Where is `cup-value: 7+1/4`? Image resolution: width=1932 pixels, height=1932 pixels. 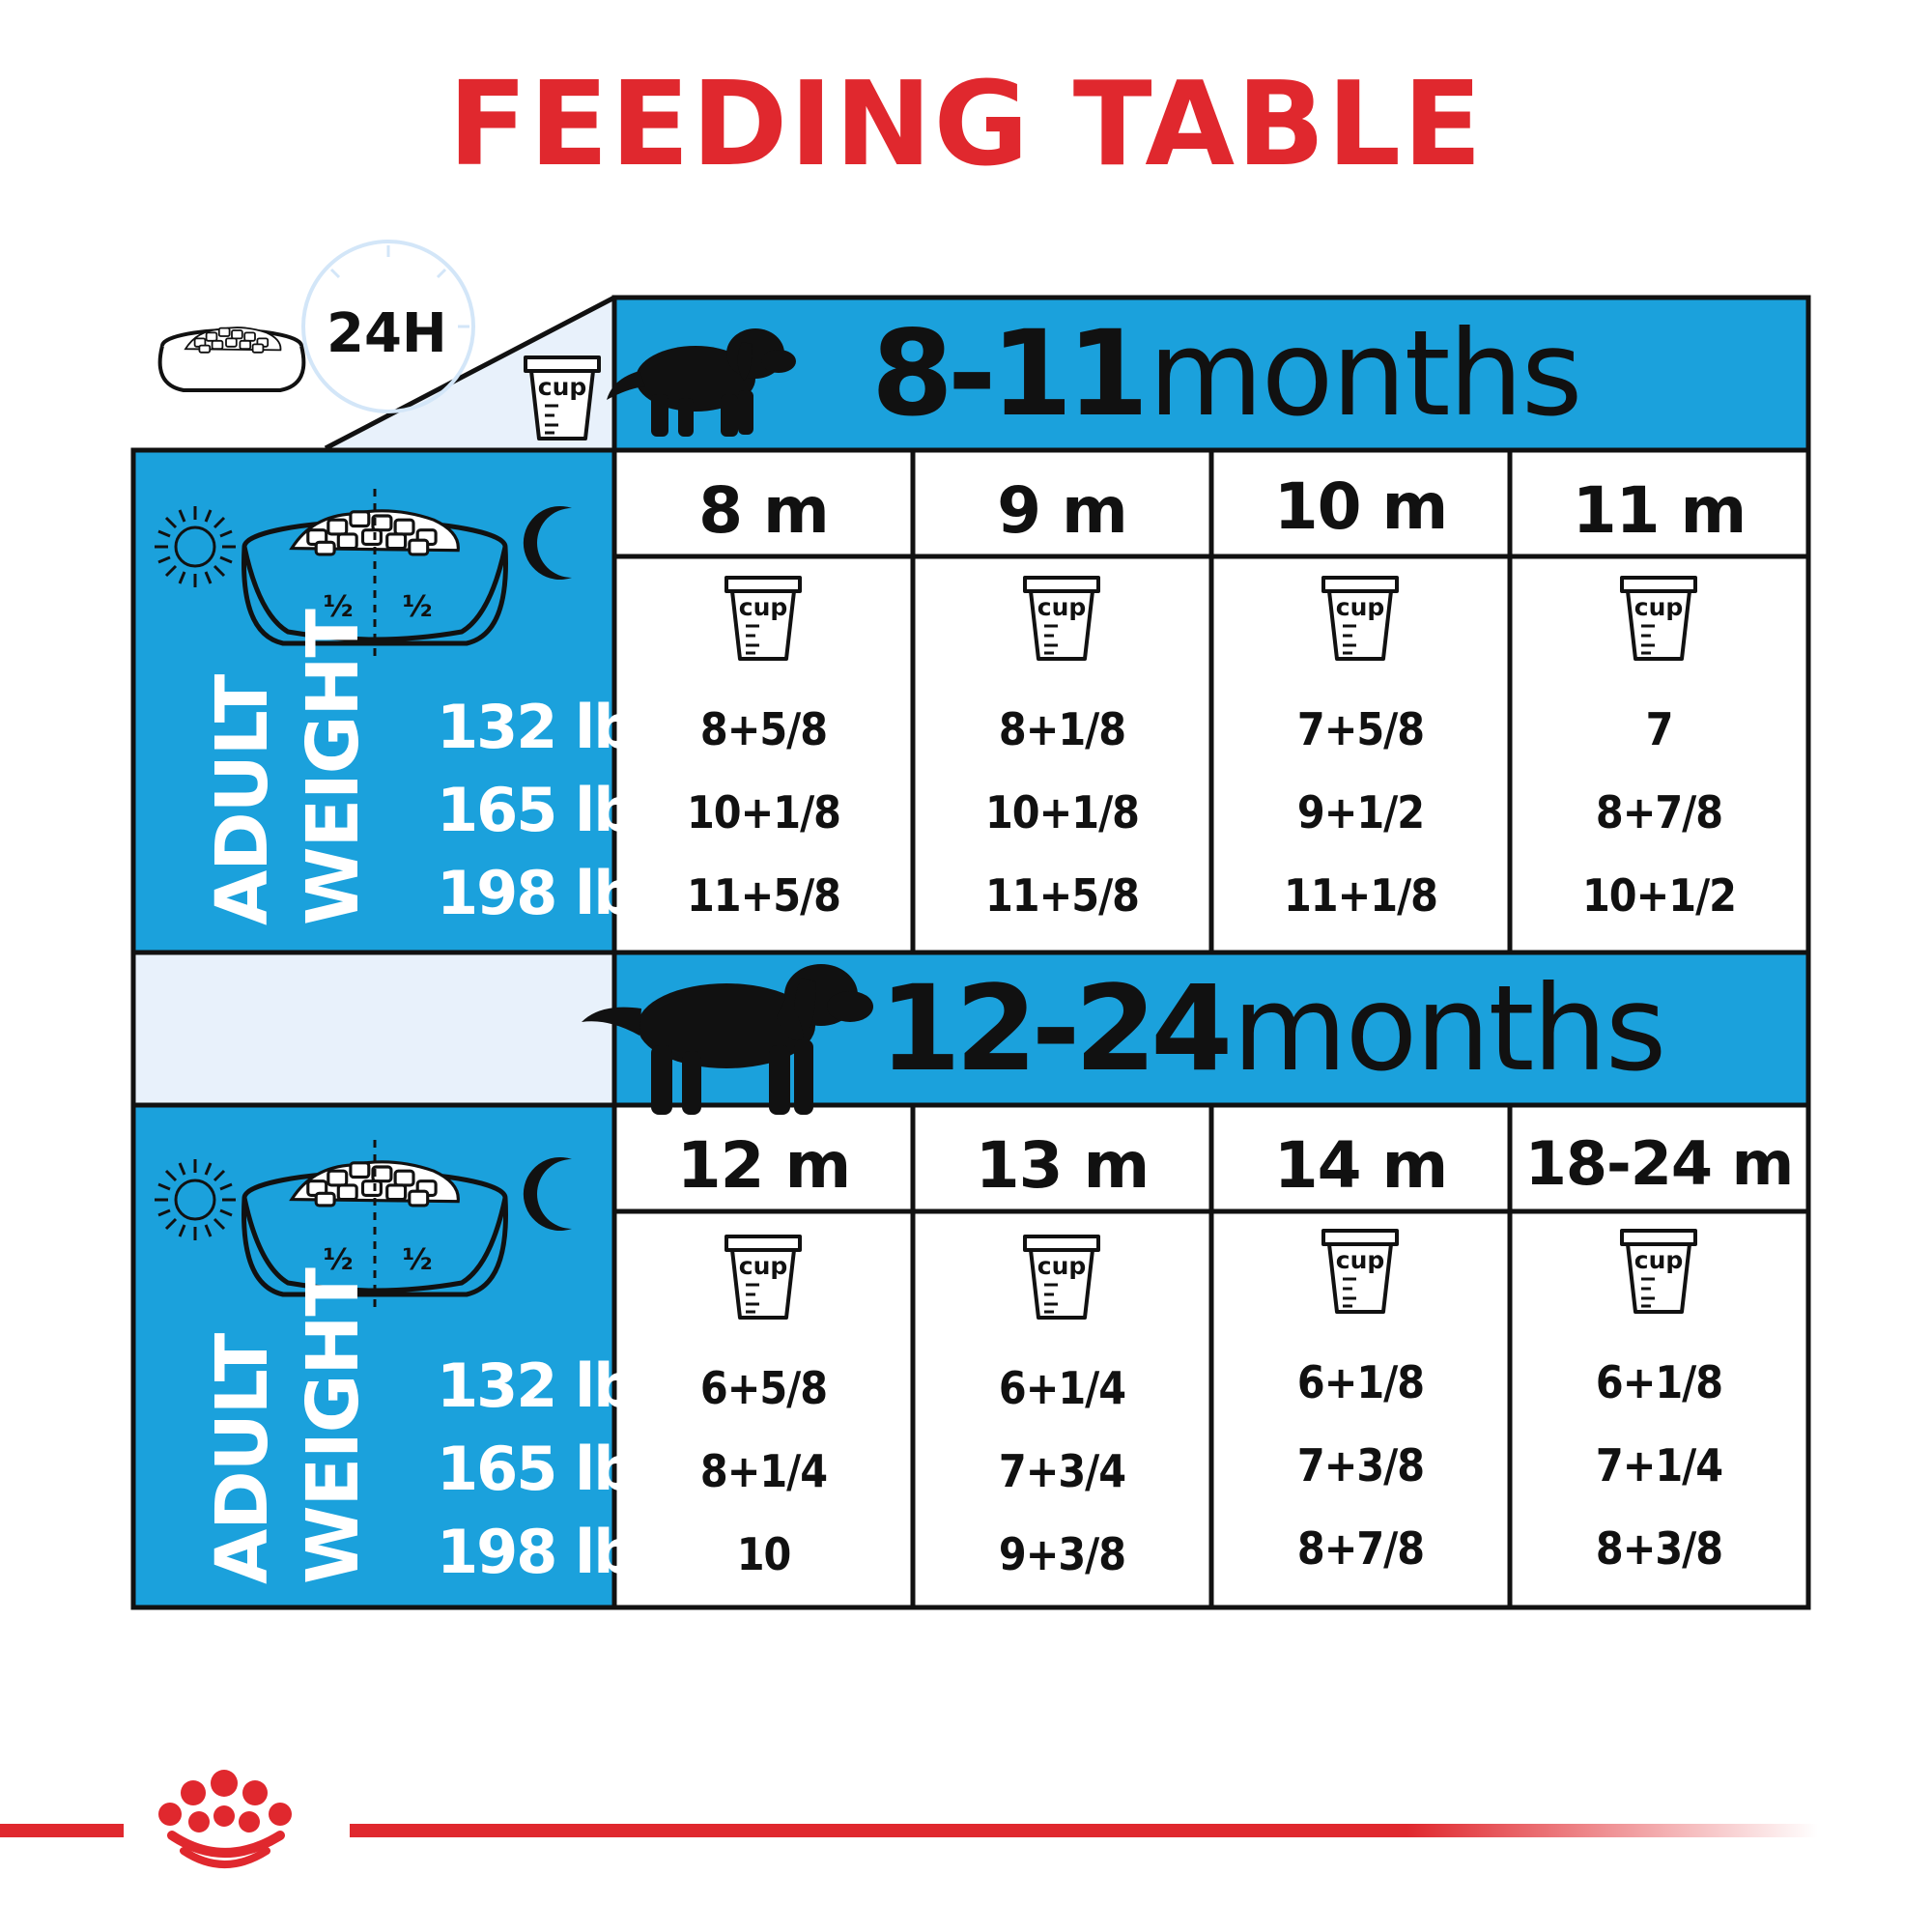 cup-value: 7+1/4 is located at coordinates (1659, 1465).